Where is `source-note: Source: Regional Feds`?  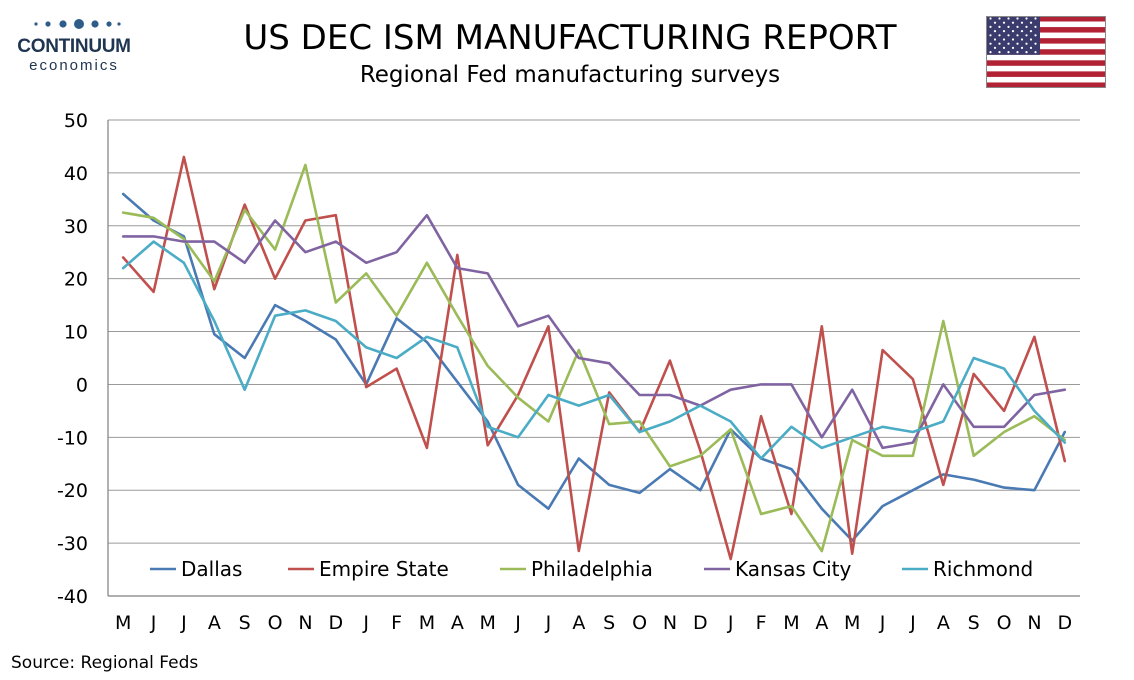 source-note: Source: Regional Feds is located at coordinates (105, 663).